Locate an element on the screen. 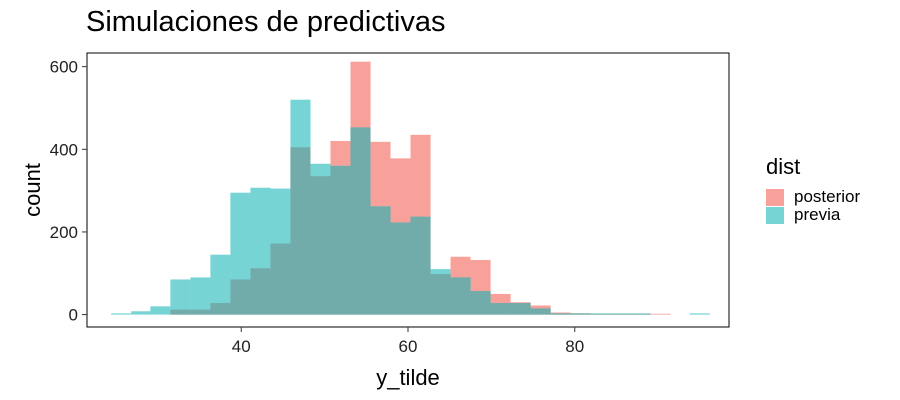  x-axis-title: y_tilde is located at coordinates (408, 377).